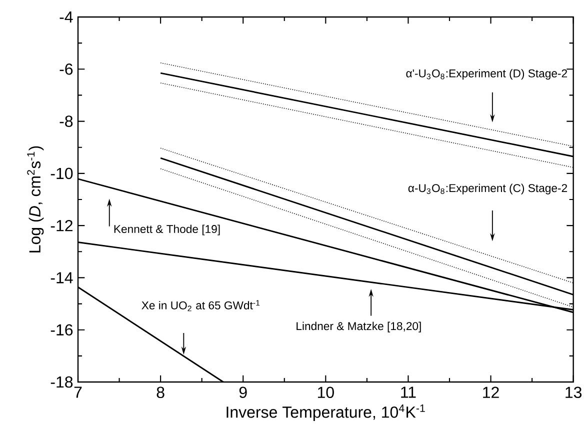 Image resolution: width=584 pixels, height=444 pixels. I want to click on x-tick-label: 10, so click(326, 392).